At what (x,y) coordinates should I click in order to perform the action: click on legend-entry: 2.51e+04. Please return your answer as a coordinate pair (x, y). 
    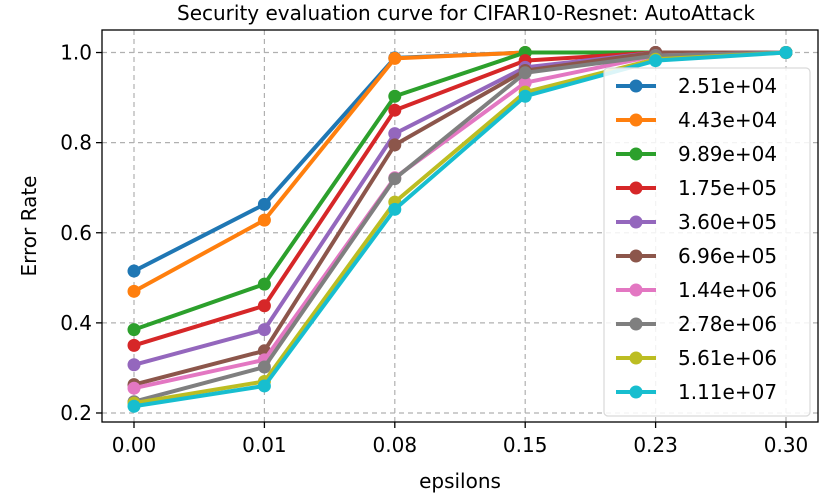
    Looking at the image, I should click on (696, 86).